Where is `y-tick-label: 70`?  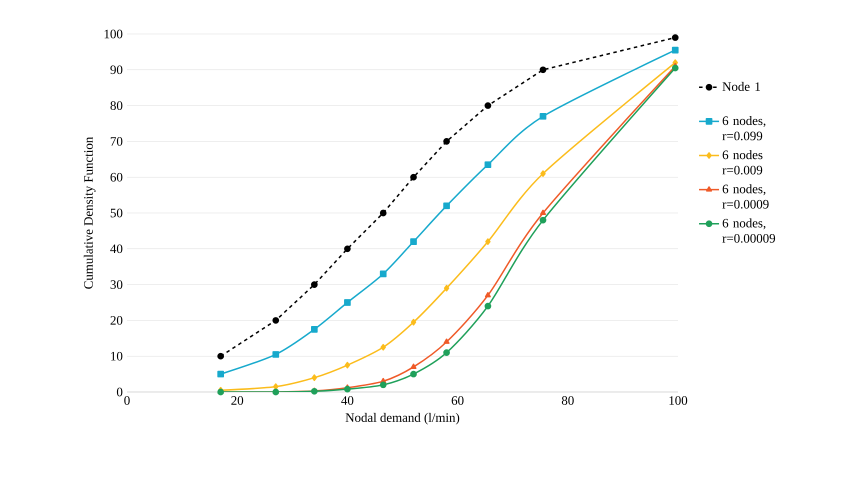 y-tick-label: 70 is located at coordinates (116, 141).